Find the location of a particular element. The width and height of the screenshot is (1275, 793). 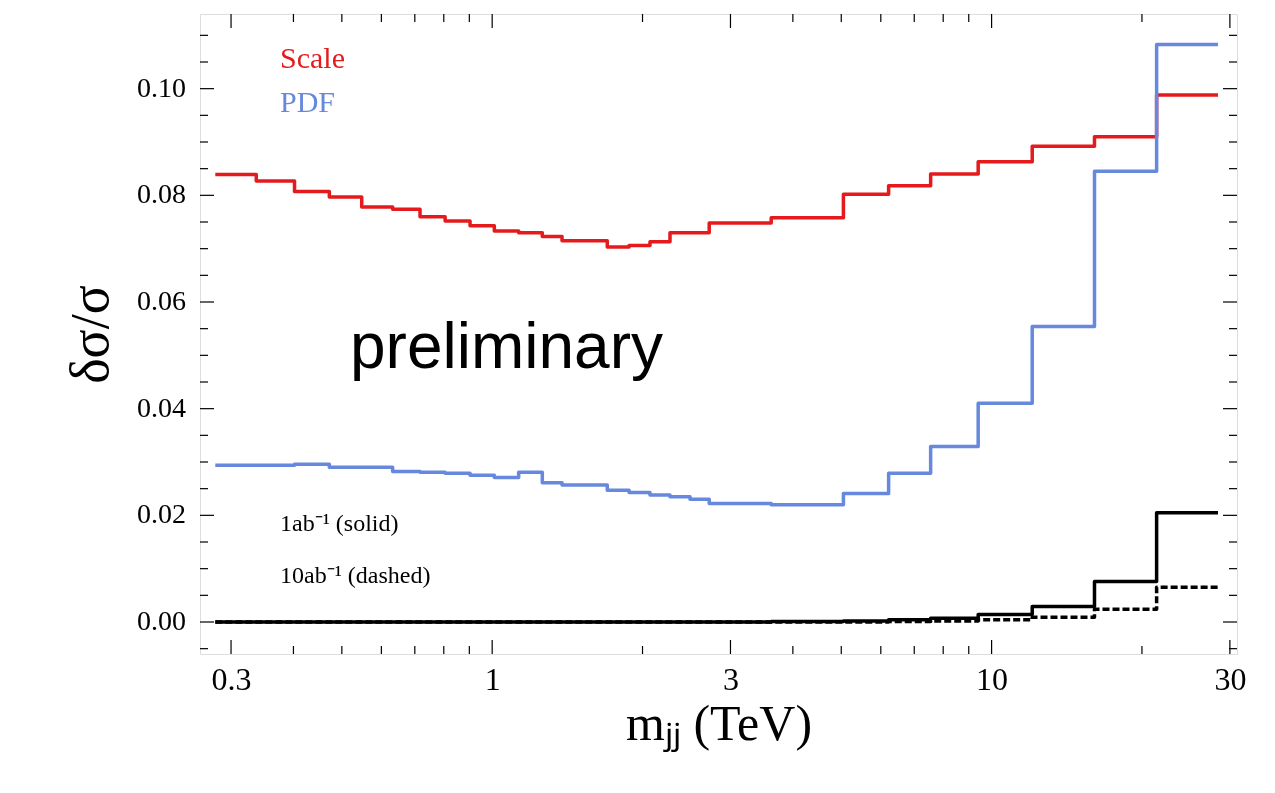

x-tick-label: 0.3 is located at coordinates (231, 678).